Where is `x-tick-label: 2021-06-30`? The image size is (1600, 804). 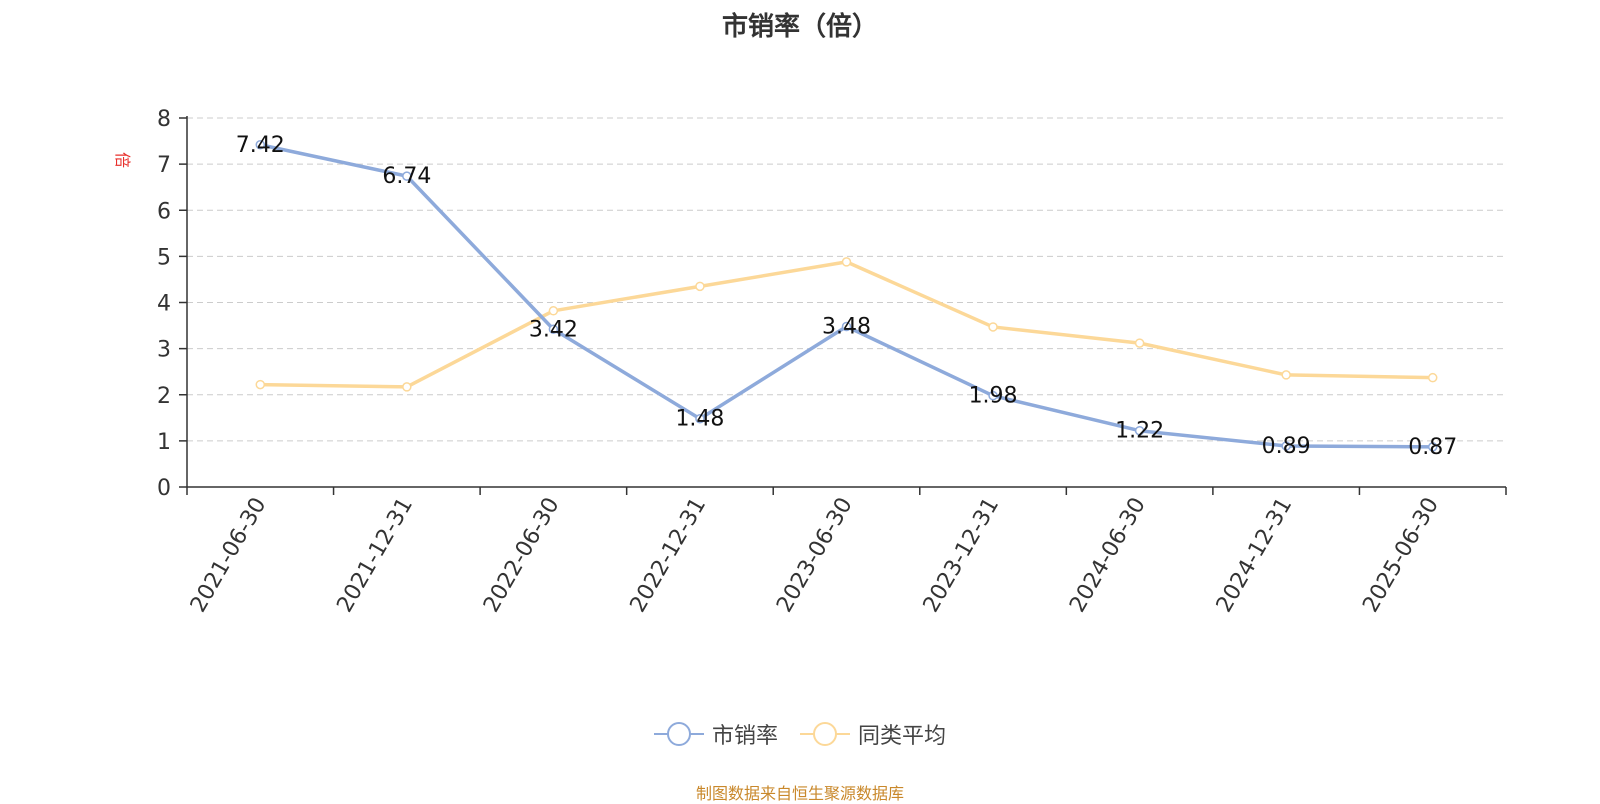 x-tick-label: 2021-06-30 is located at coordinates (229, 555).